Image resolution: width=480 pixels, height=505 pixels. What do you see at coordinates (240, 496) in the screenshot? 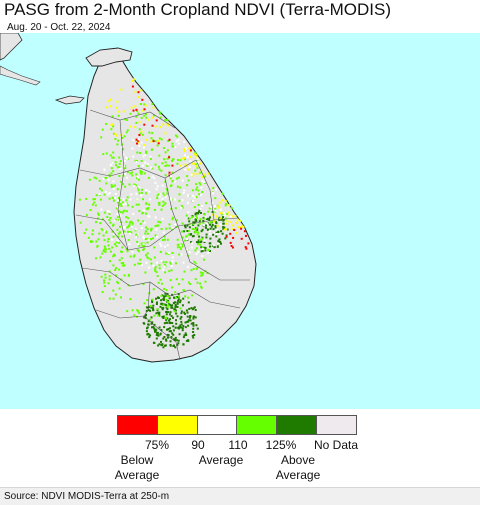
I see `footer-bar: Source: NDVI MODIS-Terra at 250-m` at bounding box center [240, 496].